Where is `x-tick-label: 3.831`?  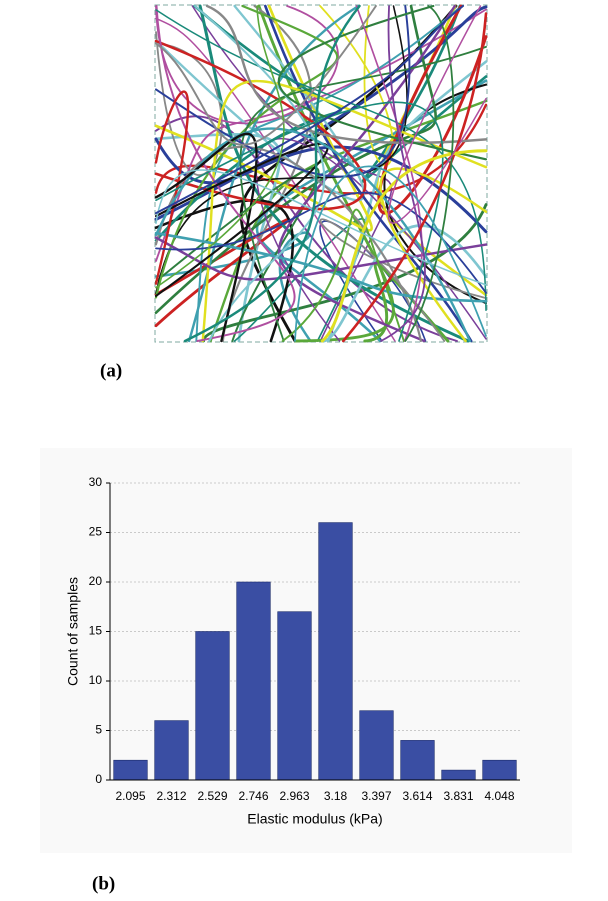 x-tick-label: 3.831 is located at coordinates (458, 796).